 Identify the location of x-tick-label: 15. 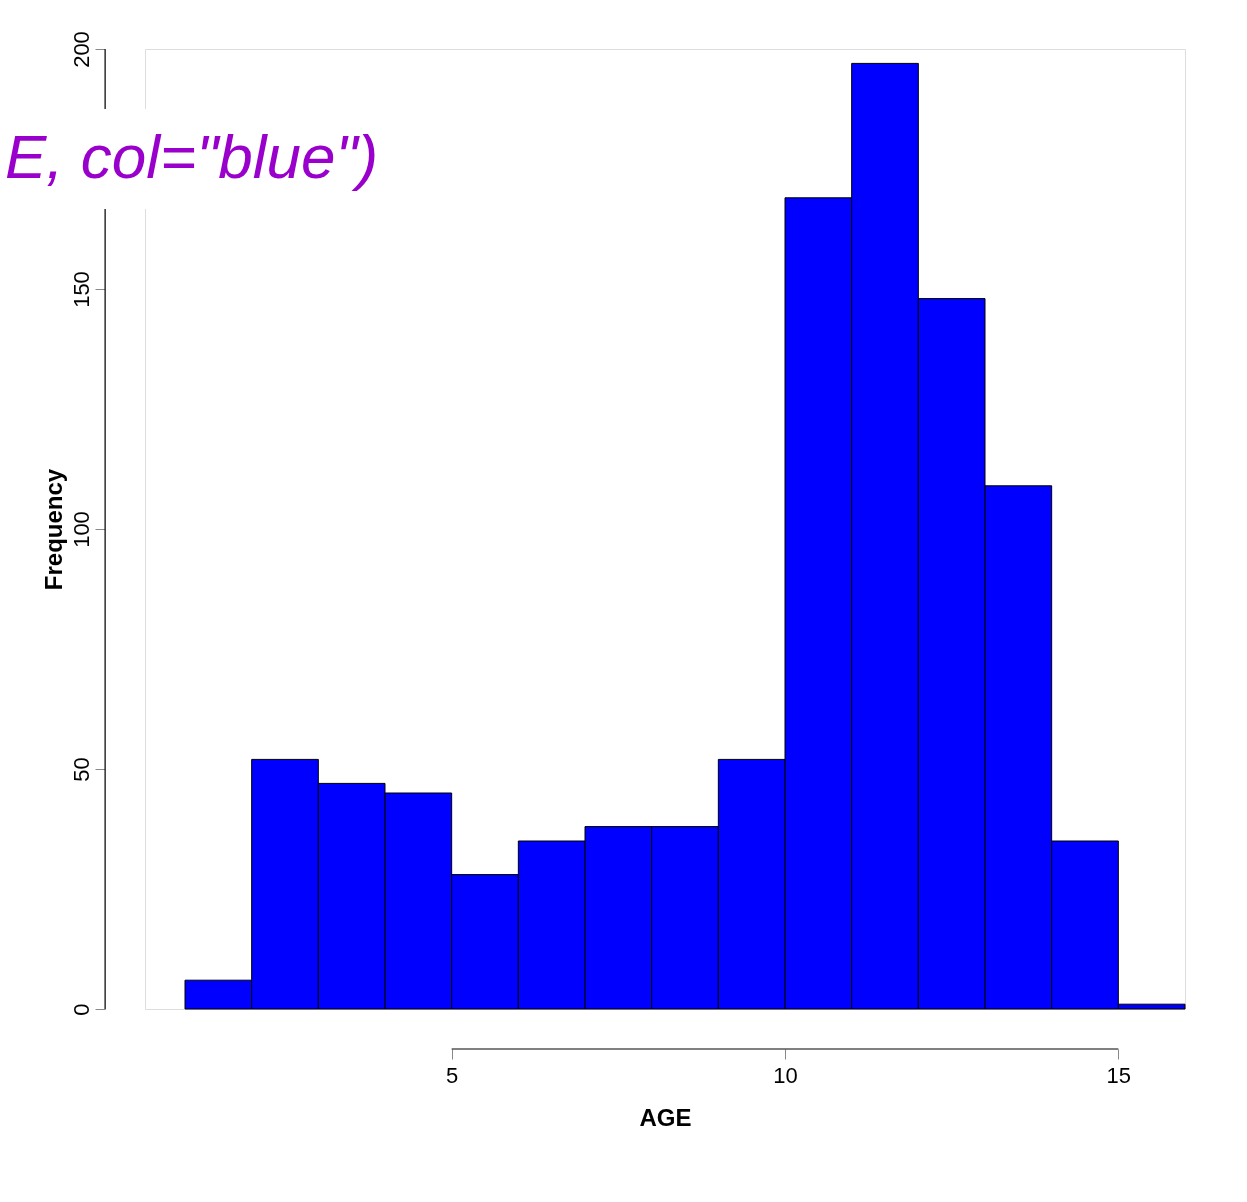
(1119, 1075).